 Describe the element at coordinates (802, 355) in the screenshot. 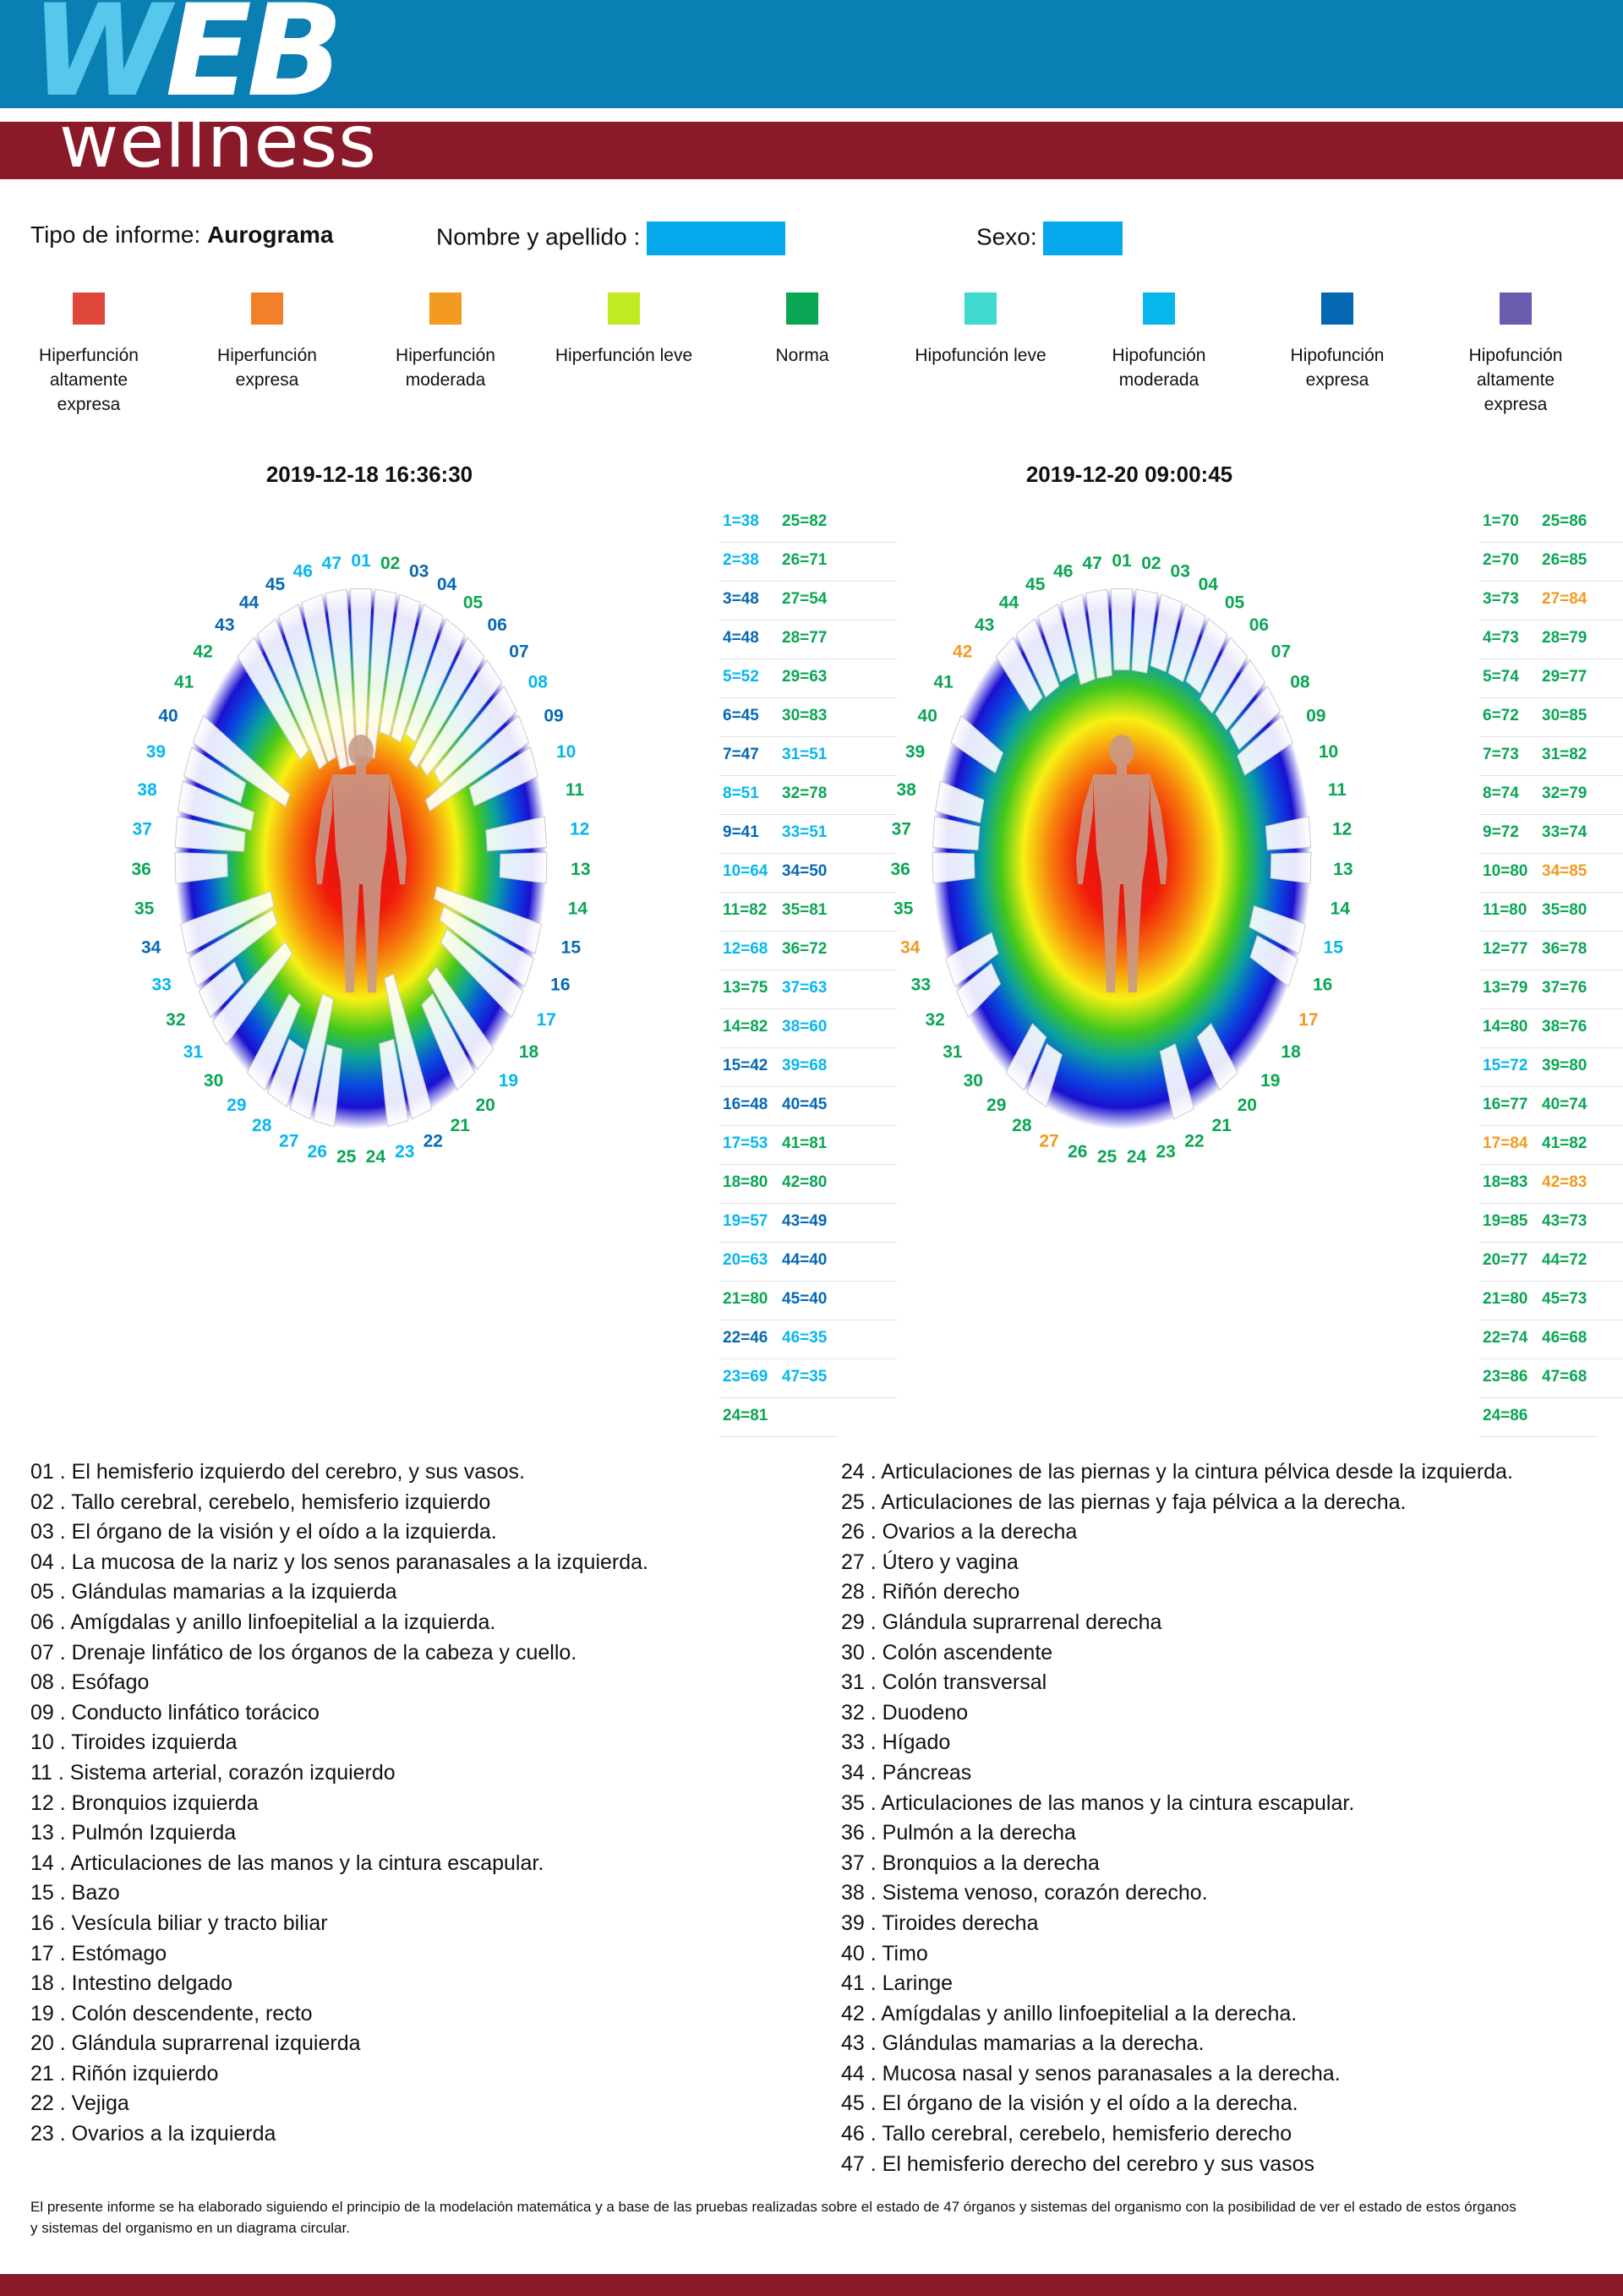

I see `legend-label: Norma` at that location.